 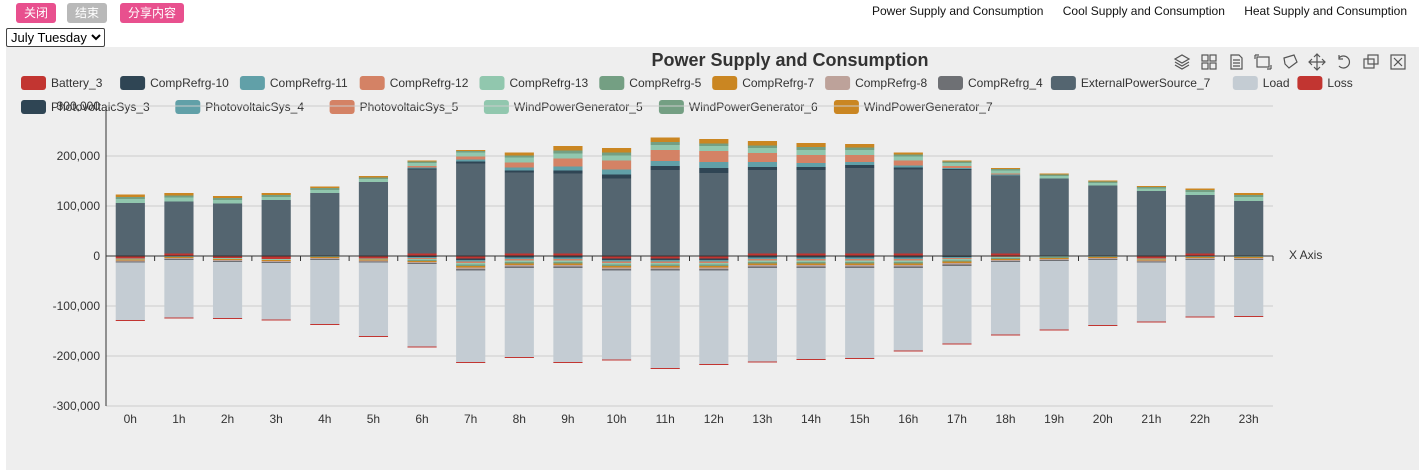 What do you see at coordinates (1371, 61) in the screenshot?
I see `save-image-icon` at bounding box center [1371, 61].